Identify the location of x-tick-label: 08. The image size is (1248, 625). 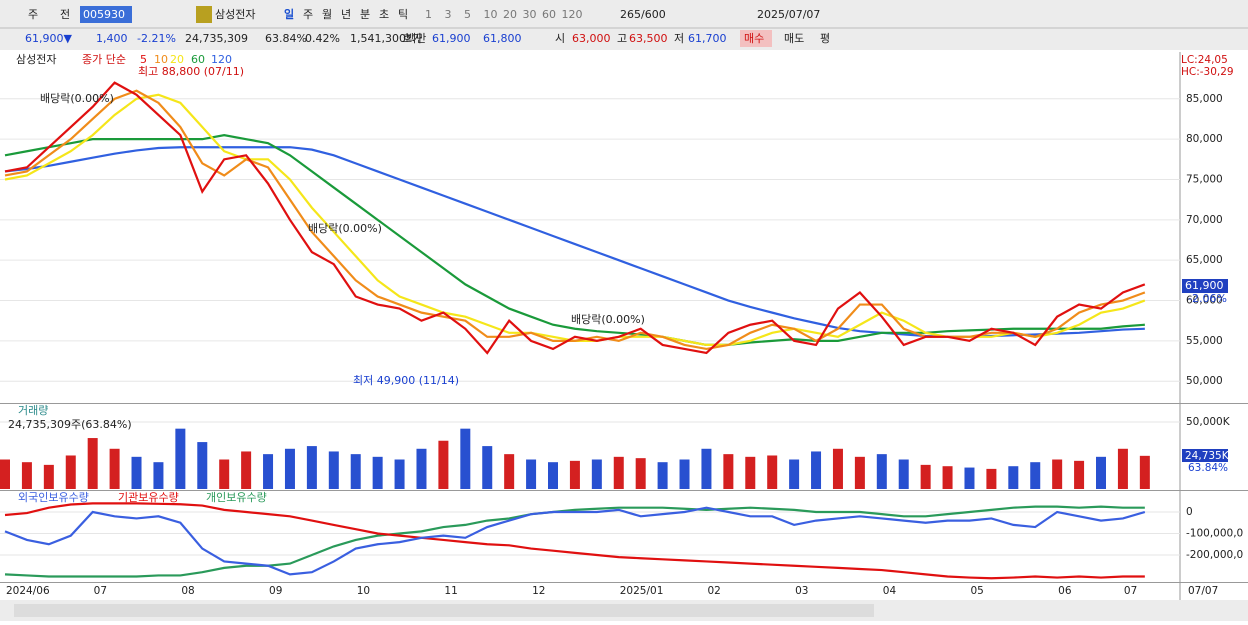
(187, 591).